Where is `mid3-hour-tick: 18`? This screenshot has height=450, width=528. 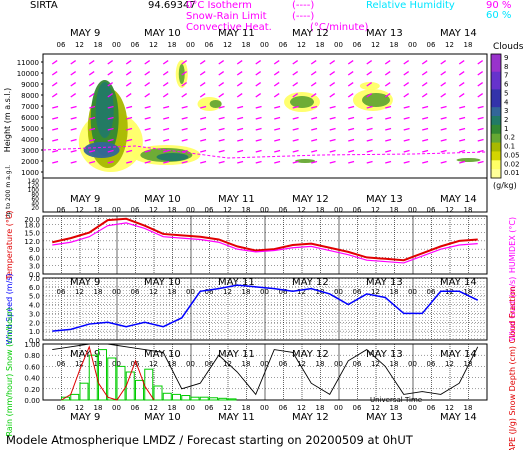 mid3-hour-tick: 18 is located at coordinates (394, 364).